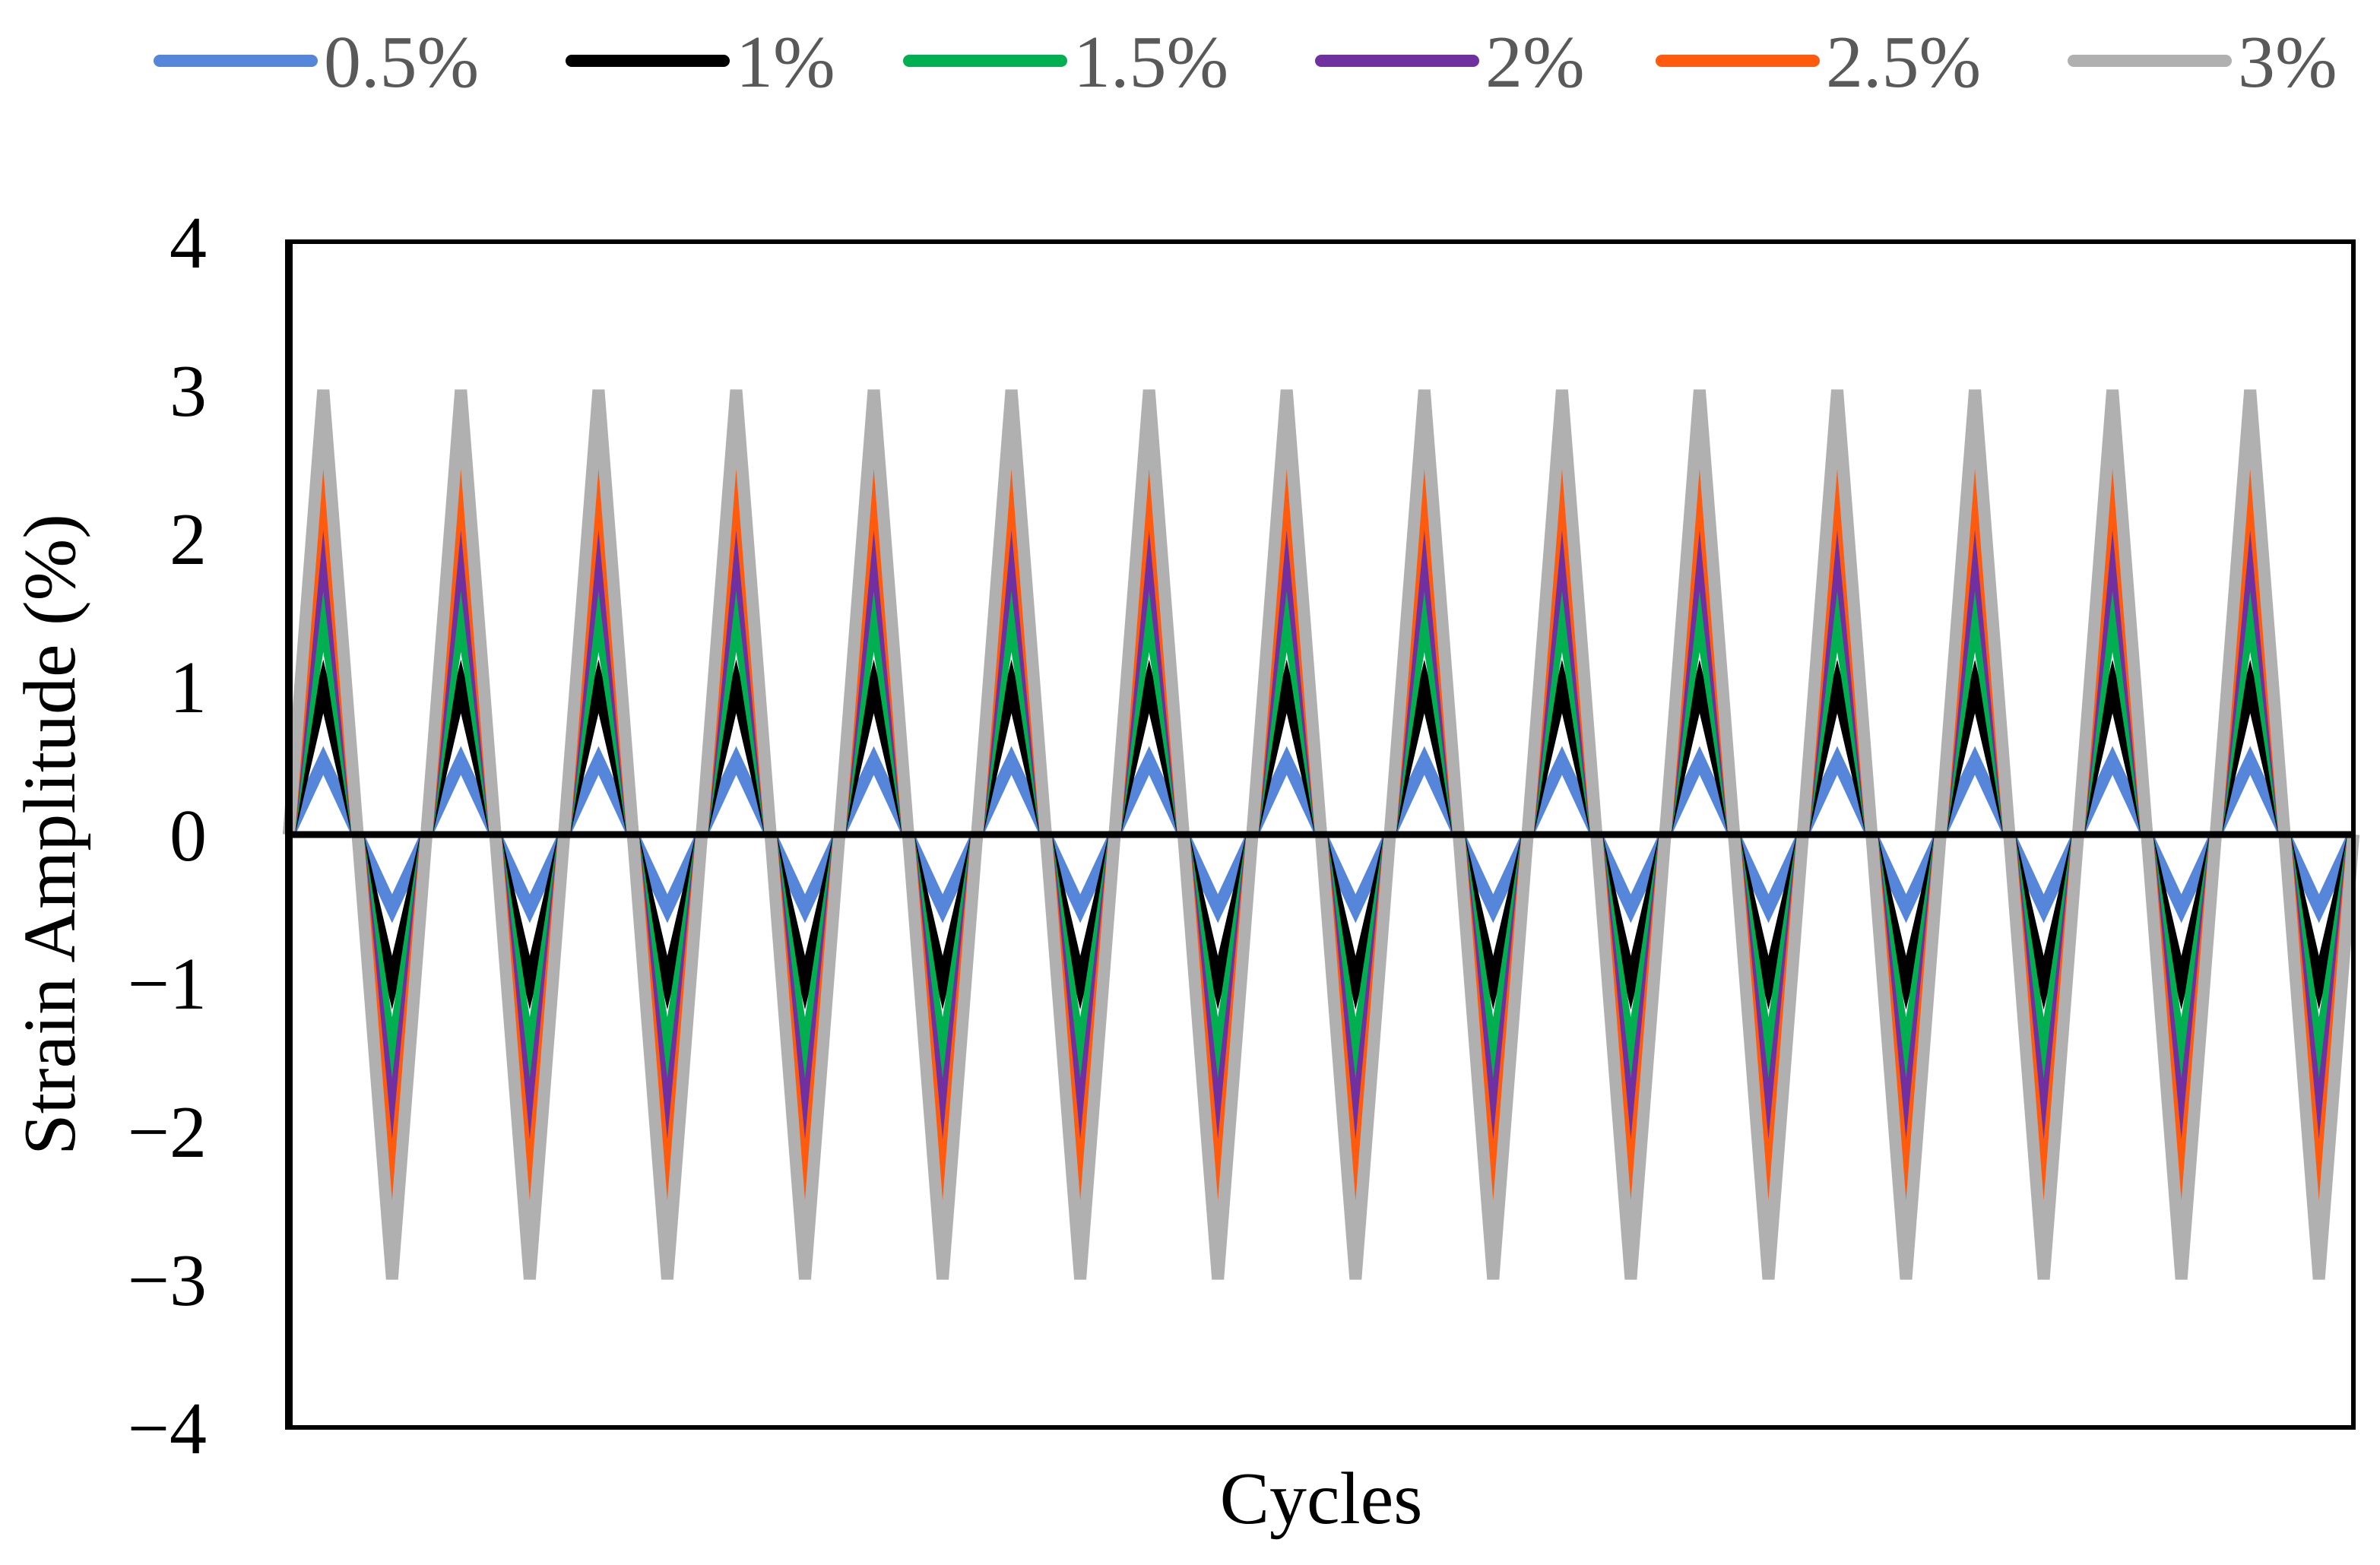  Describe the element at coordinates (1150, 62) in the screenshot. I see `legend-label: 1.5%` at that location.